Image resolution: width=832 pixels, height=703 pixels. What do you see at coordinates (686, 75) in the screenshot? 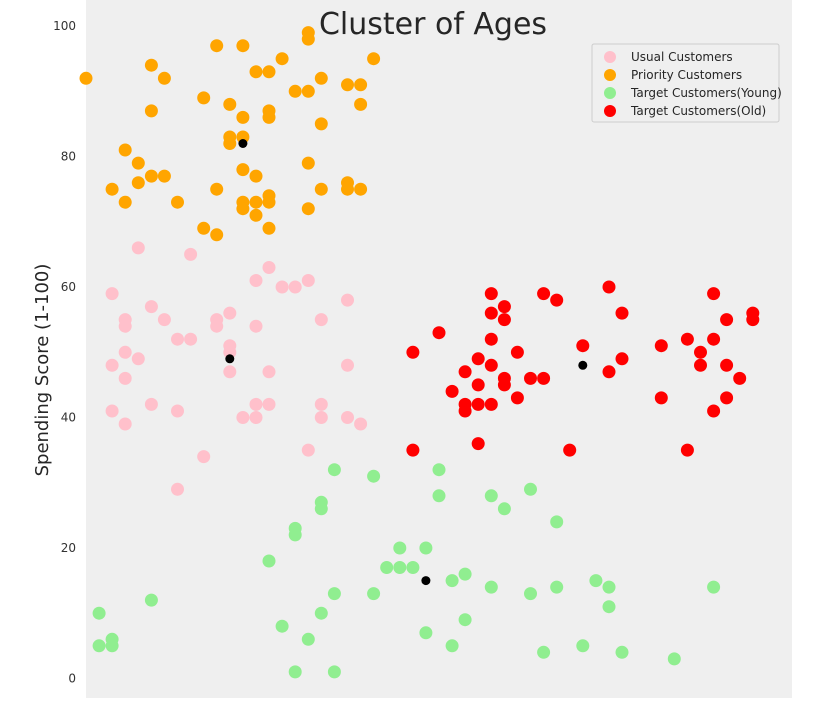
I see `legend-label: Priority Customers` at bounding box center [686, 75].